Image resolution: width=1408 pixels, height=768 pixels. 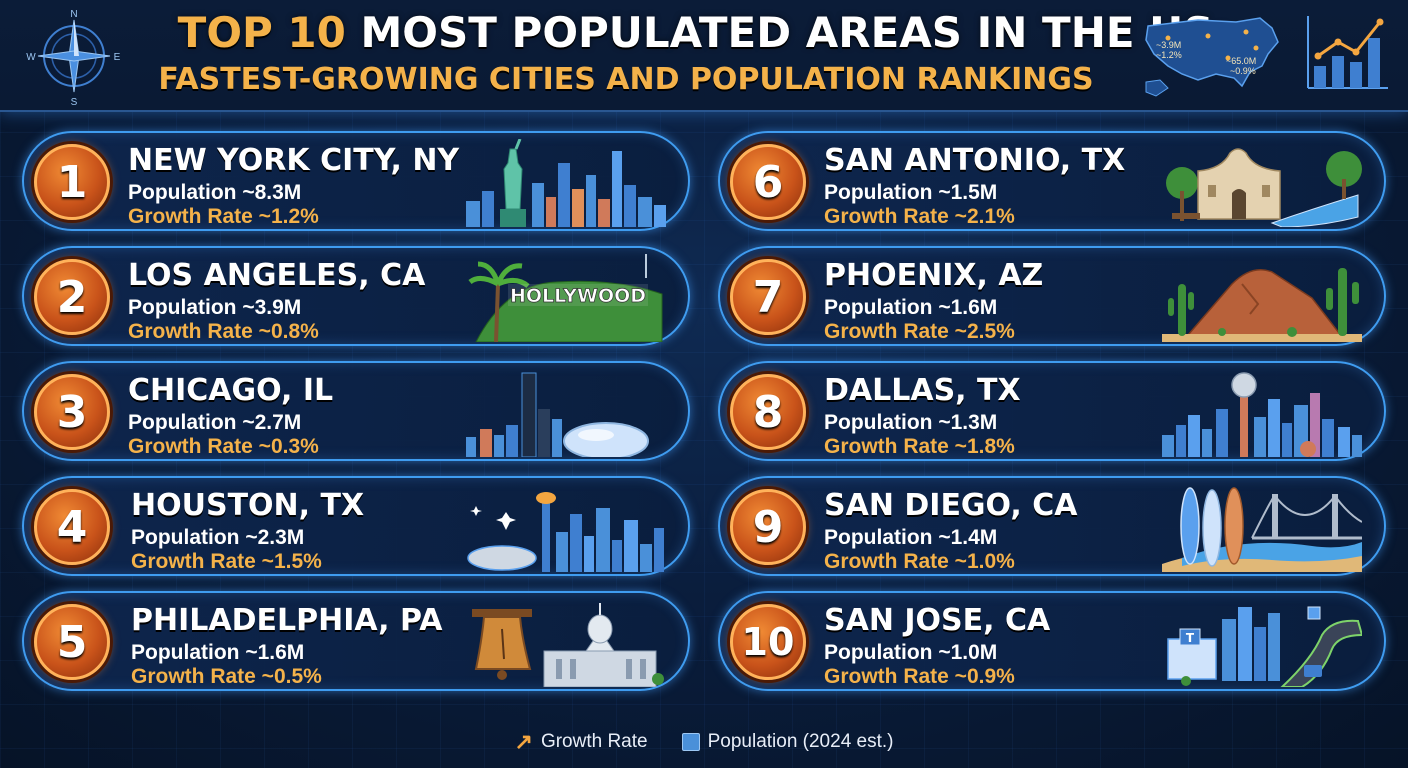 I want to click on chicago-bean-skyline-icon, so click(x=557, y=414).